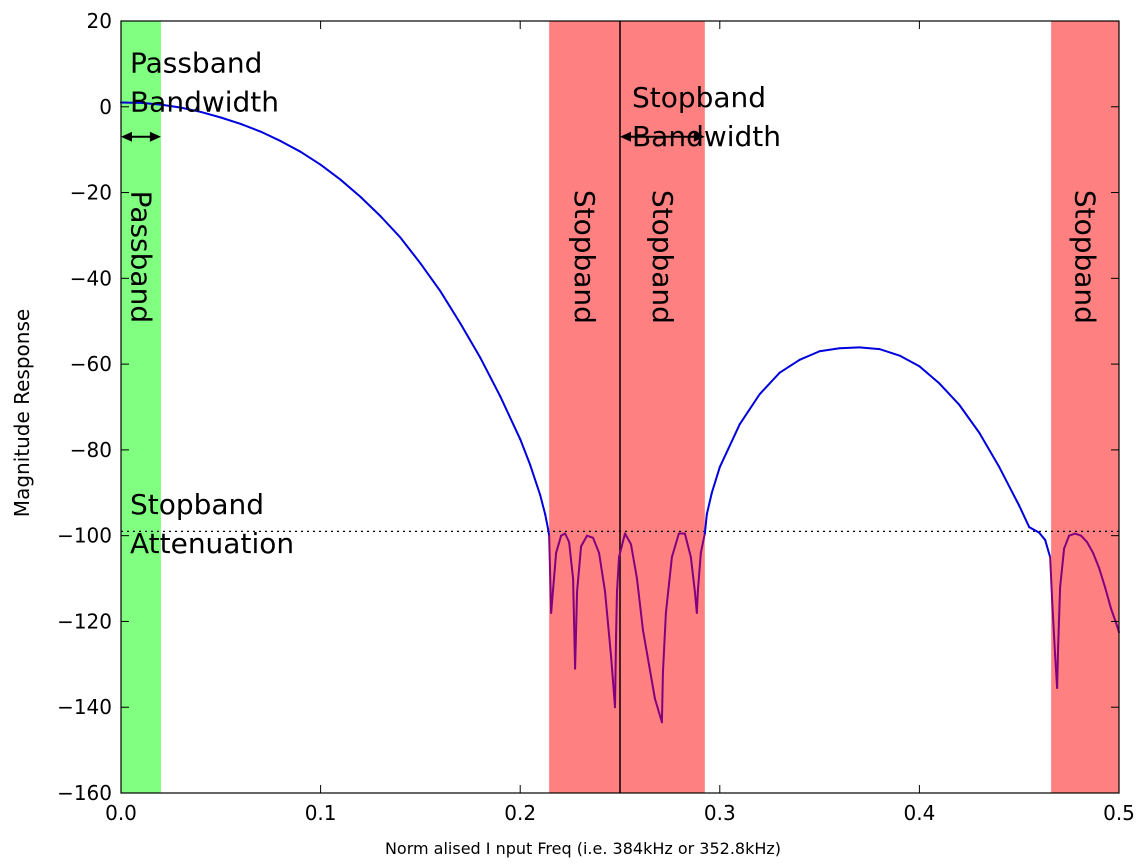 This screenshot has width=1141, height=867. I want to click on x-tick-label: 0.4, so click(919, 813).